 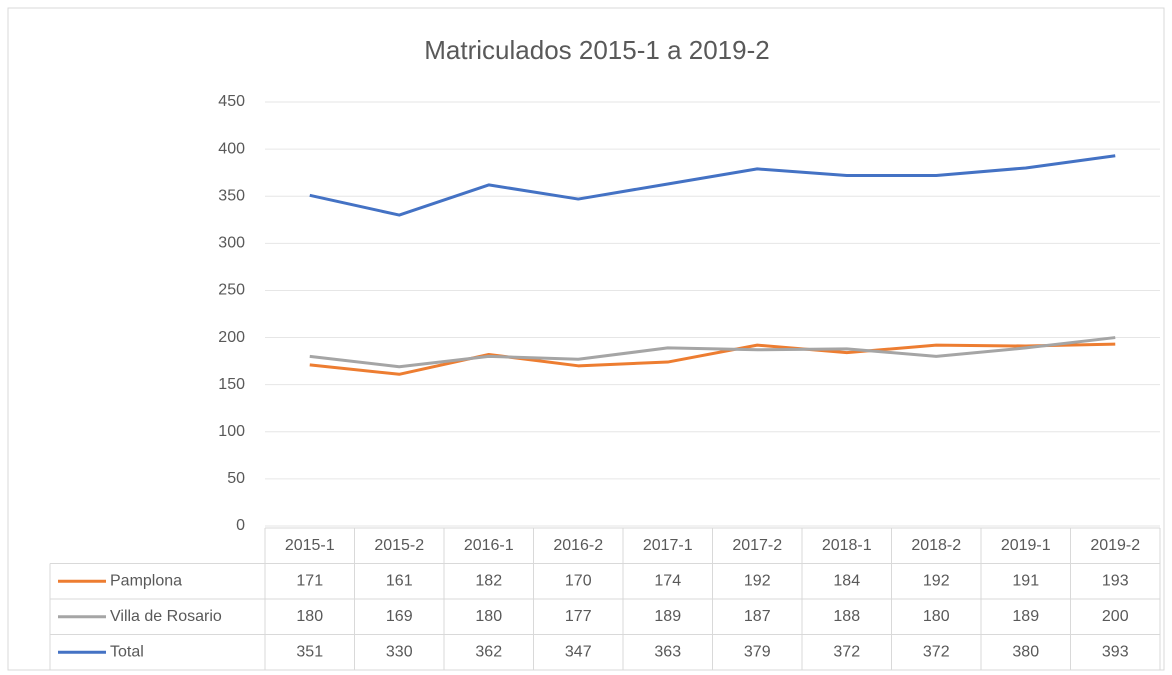 What do you see at coordinates (166, 616) in the screenshot?
I see `legend-label: Villa de Rosario` at bounding box center [166, 616].